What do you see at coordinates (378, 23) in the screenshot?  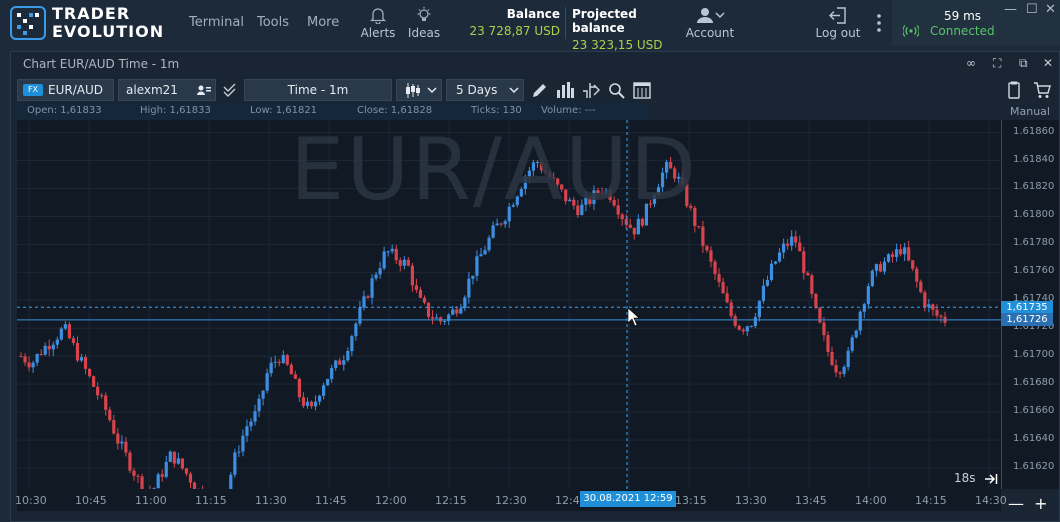 I see `alerts-button: Alerts` at bounding box center [378, 23].